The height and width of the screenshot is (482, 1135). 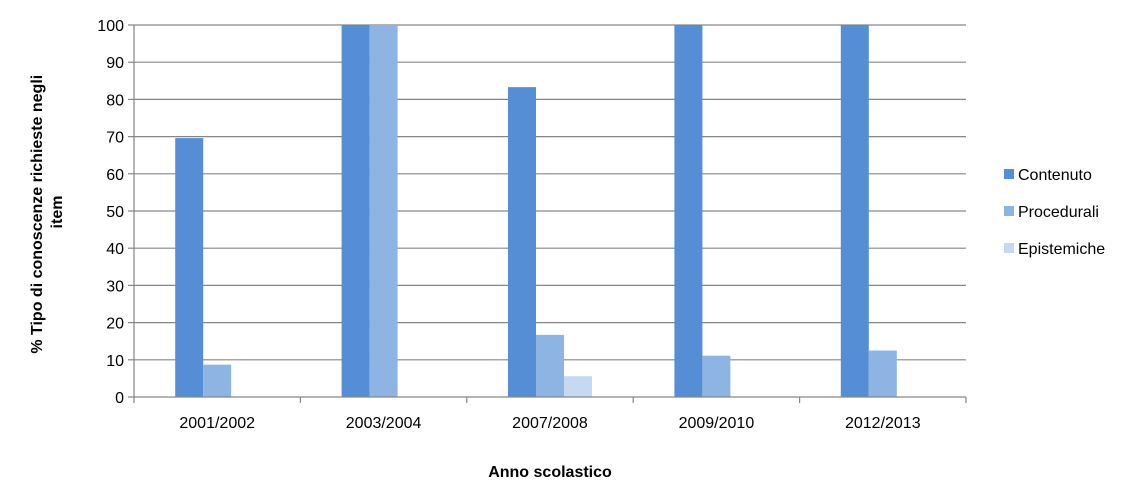 What do you see at coordinates (217, 380) in the screenshot?
I see `bar-procedurali-2001-2002` at bounding box center [217, 380].